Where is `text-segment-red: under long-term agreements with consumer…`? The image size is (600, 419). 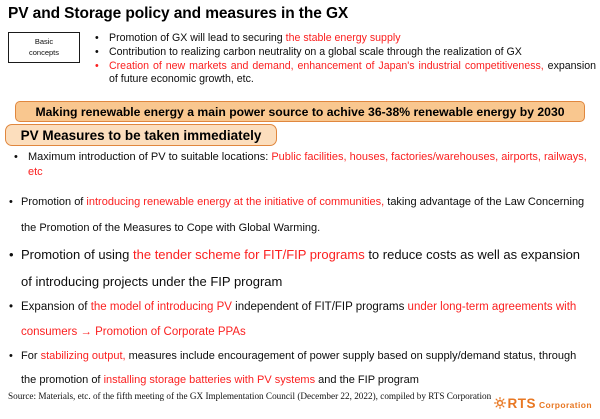
text-segment-red: under long-term agreements with consumer… is located at coordinates (299, 319).